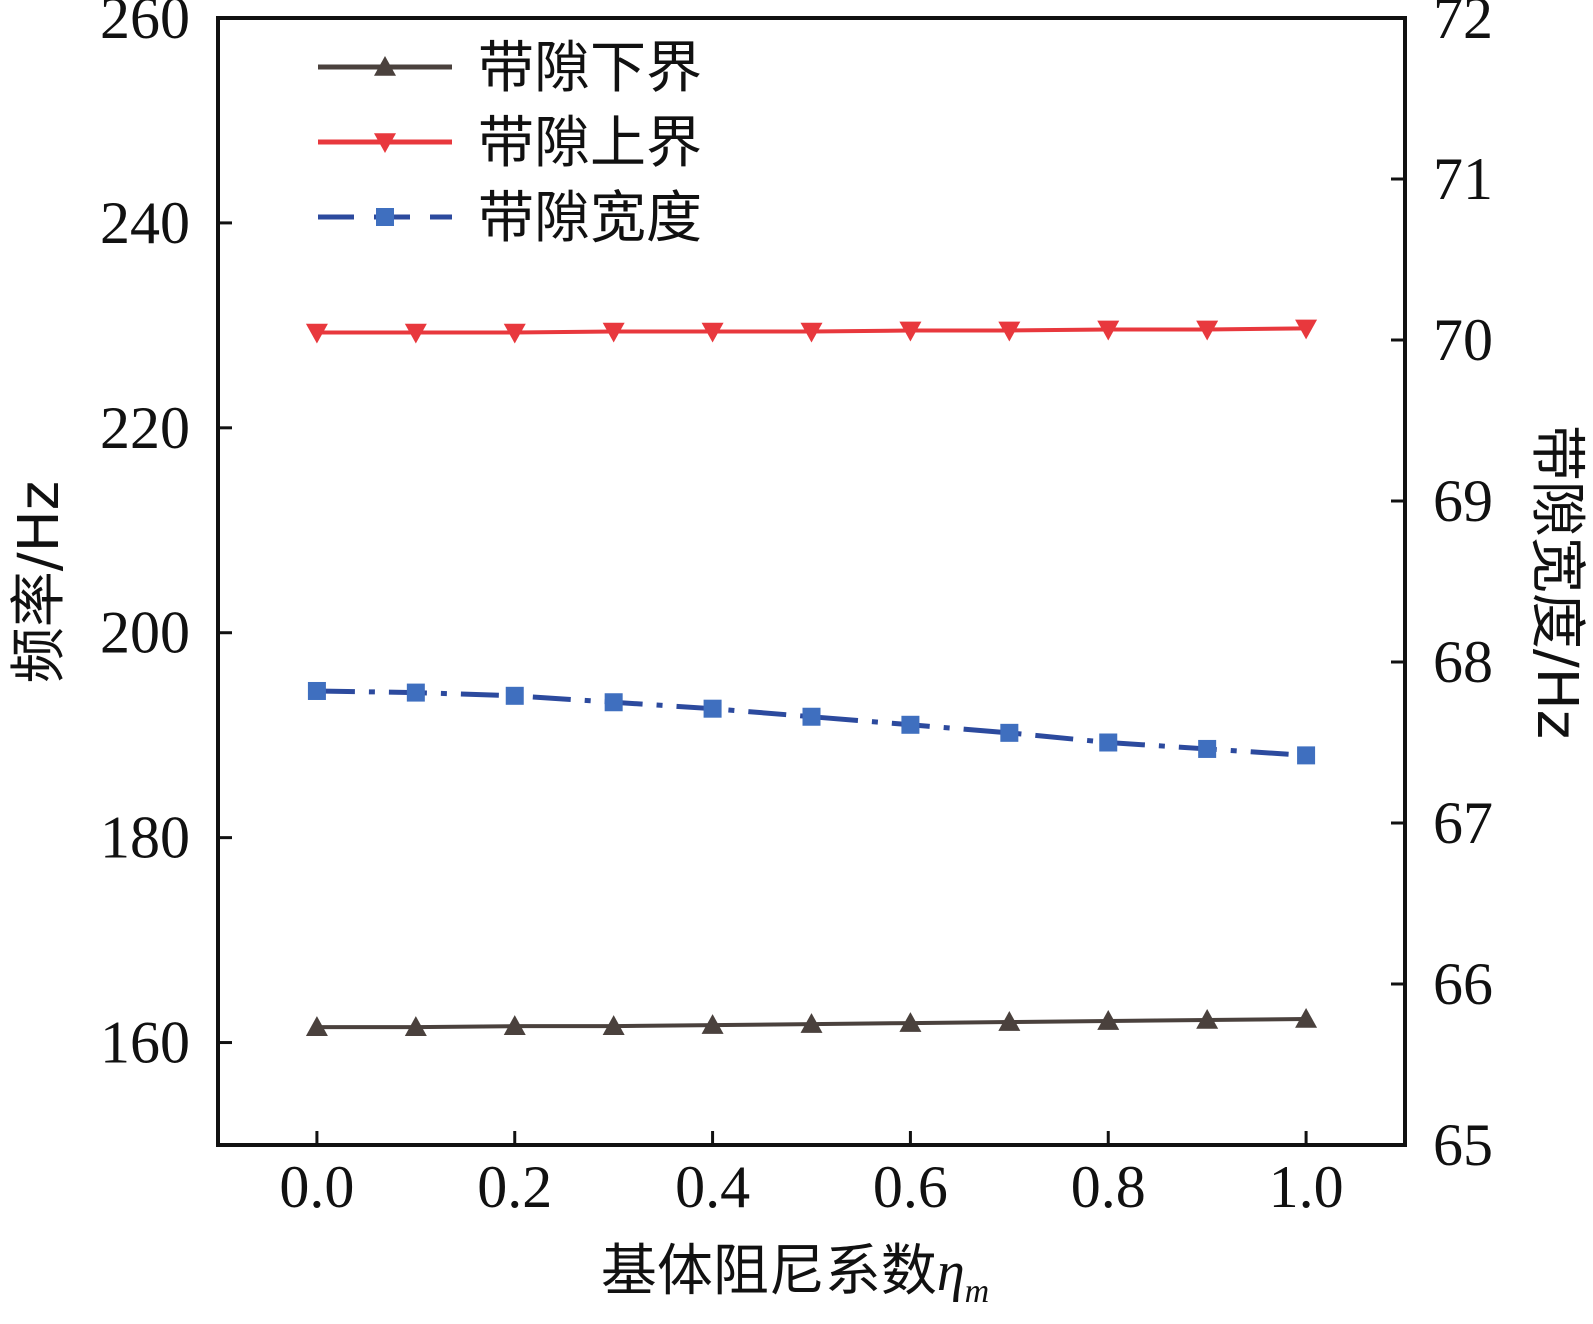  I want to click on x-axis-subscript: m, so click(977, 1291).